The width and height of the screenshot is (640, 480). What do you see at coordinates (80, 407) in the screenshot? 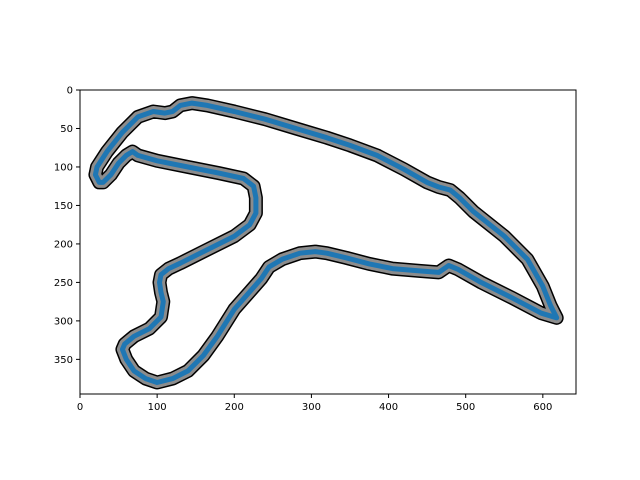
I see `x-tick-label: 0` at bounding box center [80, 407].